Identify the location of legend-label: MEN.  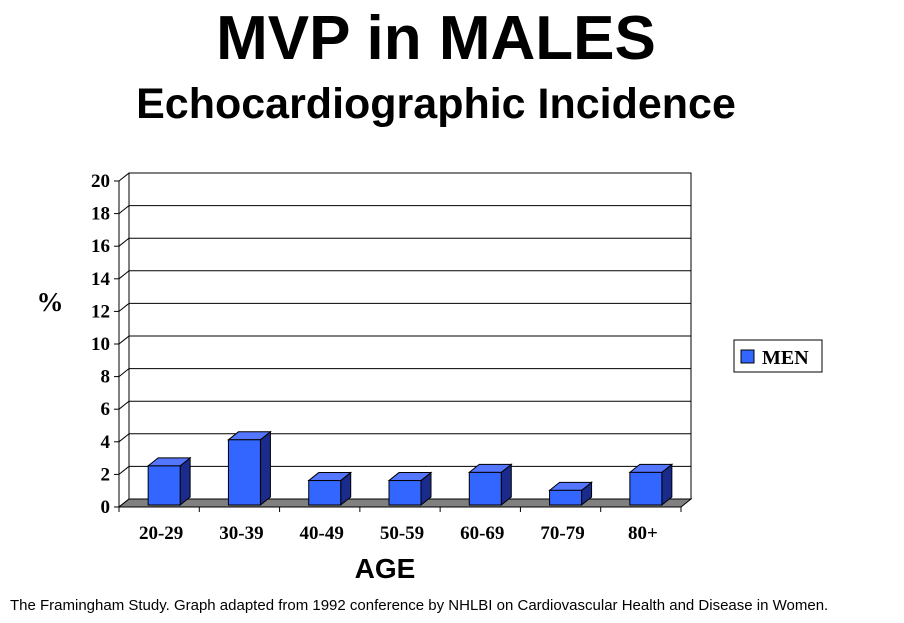
(785, 358).